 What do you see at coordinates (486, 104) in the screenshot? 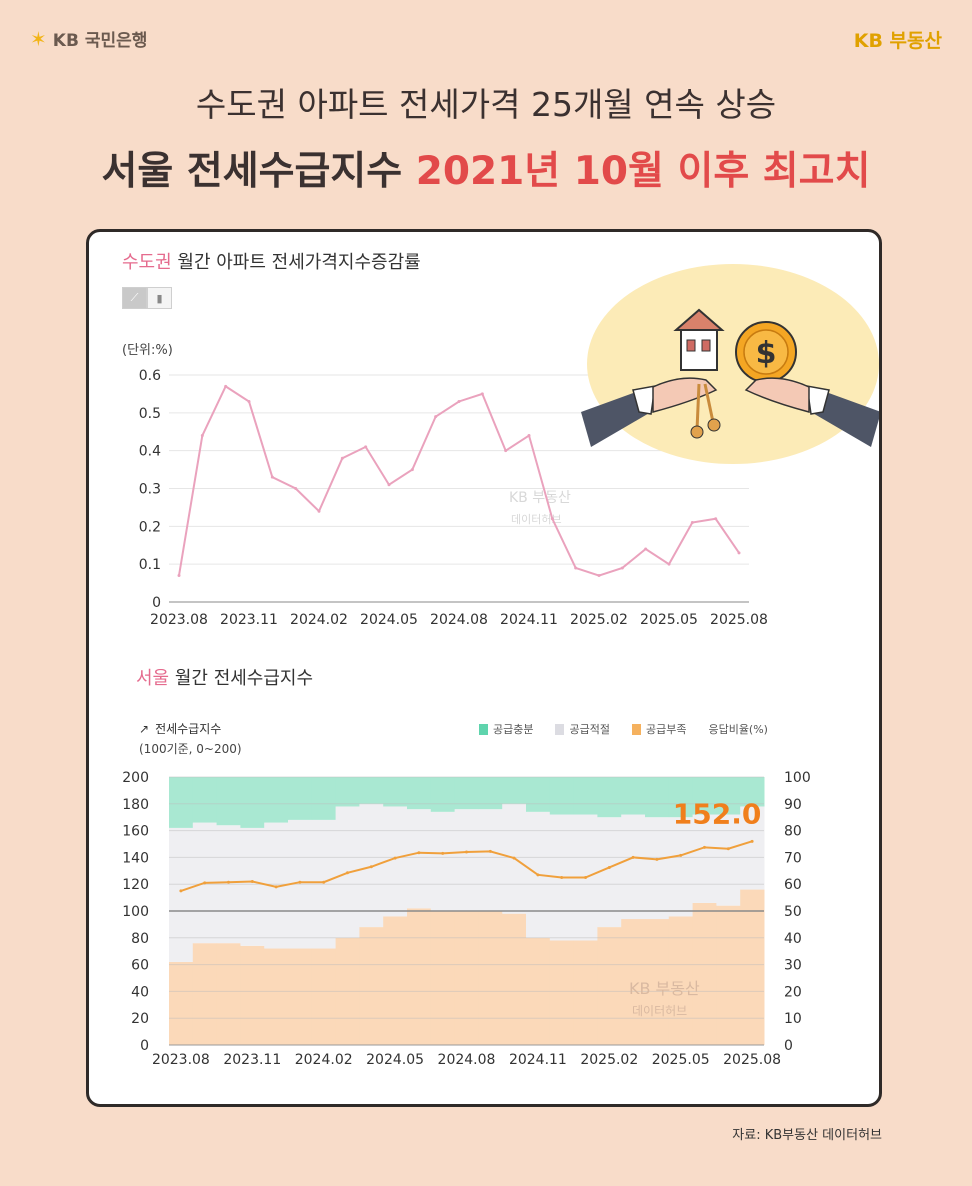
I see `headline-subtitle: 수도권 아파트 전세가격 25개월 연속 상승` at bounding box center [486, 104].